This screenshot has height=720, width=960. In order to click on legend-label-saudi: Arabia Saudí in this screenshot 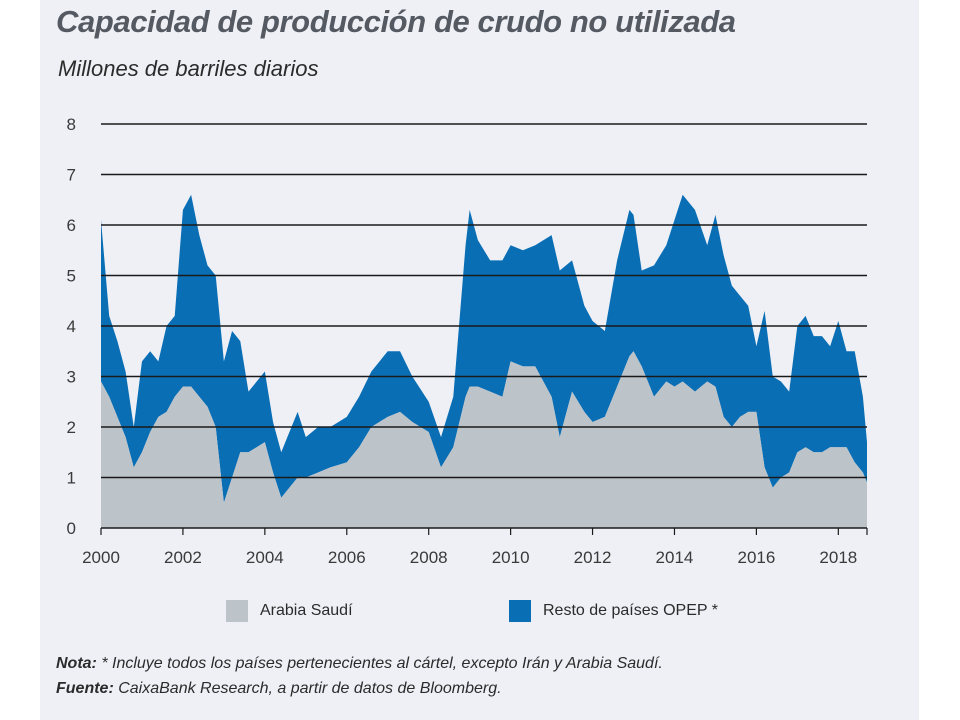, I will do `click(306, 610)`.